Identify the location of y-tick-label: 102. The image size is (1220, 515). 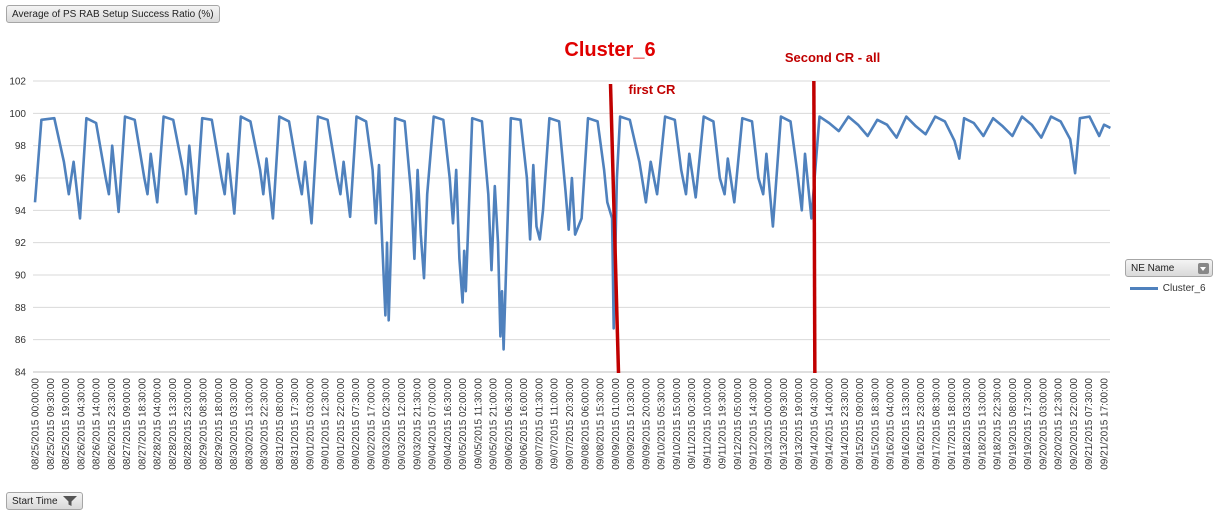
(17, 82).